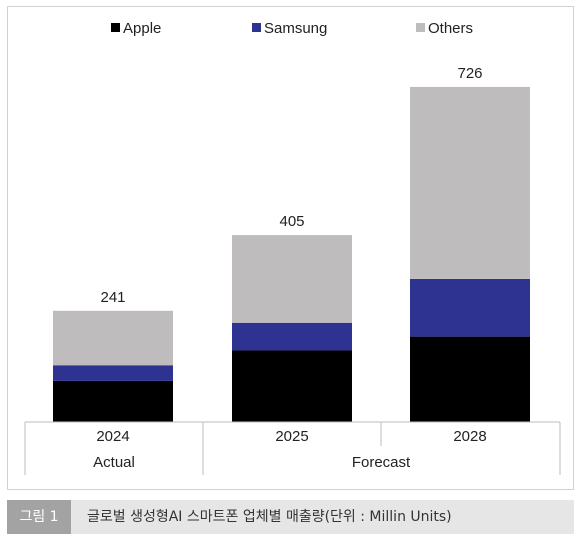 Image resolution: width=581 pixels, height=542 pixels. I want to click on legend-label-others: Others, so click(450, 28).